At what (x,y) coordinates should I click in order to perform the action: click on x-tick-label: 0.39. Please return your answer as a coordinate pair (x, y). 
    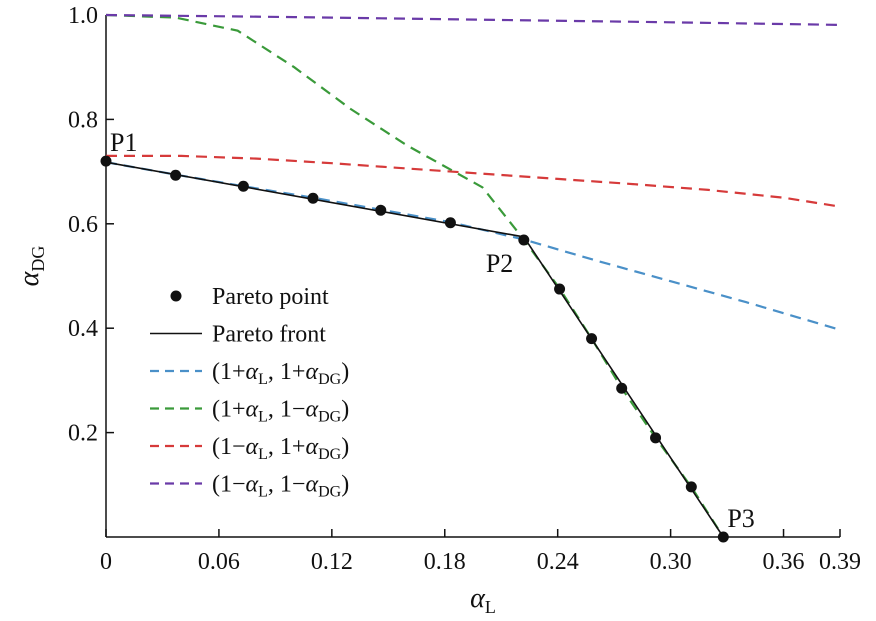
    Looking at the image, I should click on (840, 562).